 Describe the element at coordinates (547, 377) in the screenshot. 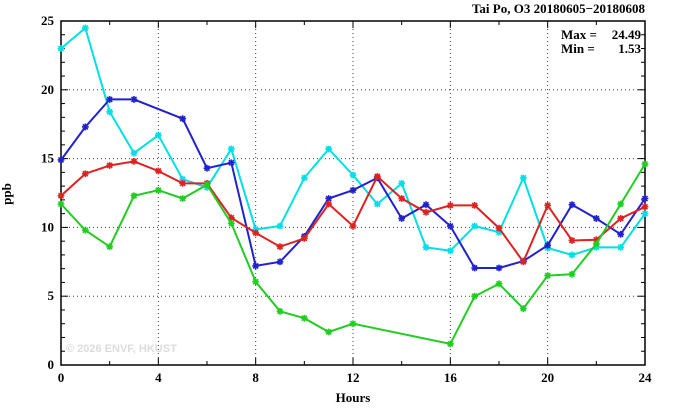

I see `x-tick-label: 20` at that location.